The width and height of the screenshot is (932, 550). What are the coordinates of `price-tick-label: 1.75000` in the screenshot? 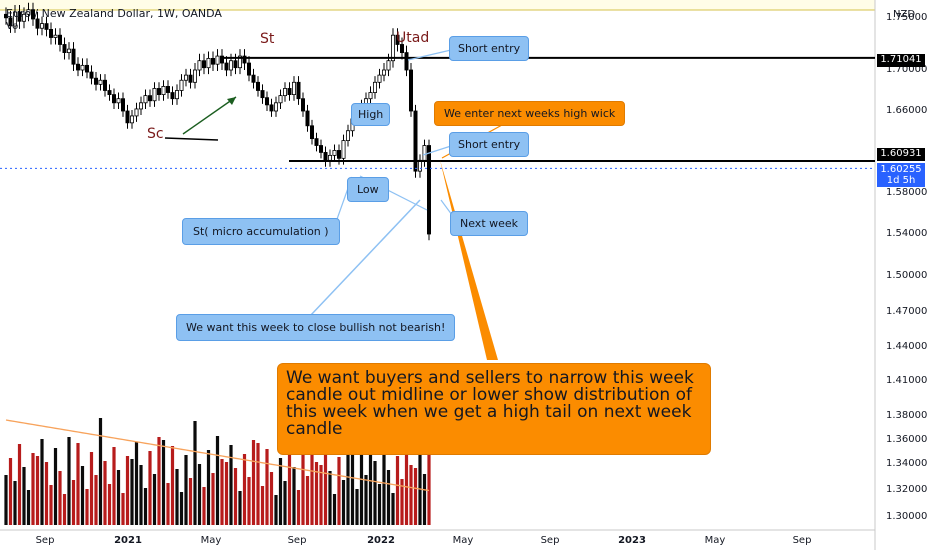 It's located at (907, 17).